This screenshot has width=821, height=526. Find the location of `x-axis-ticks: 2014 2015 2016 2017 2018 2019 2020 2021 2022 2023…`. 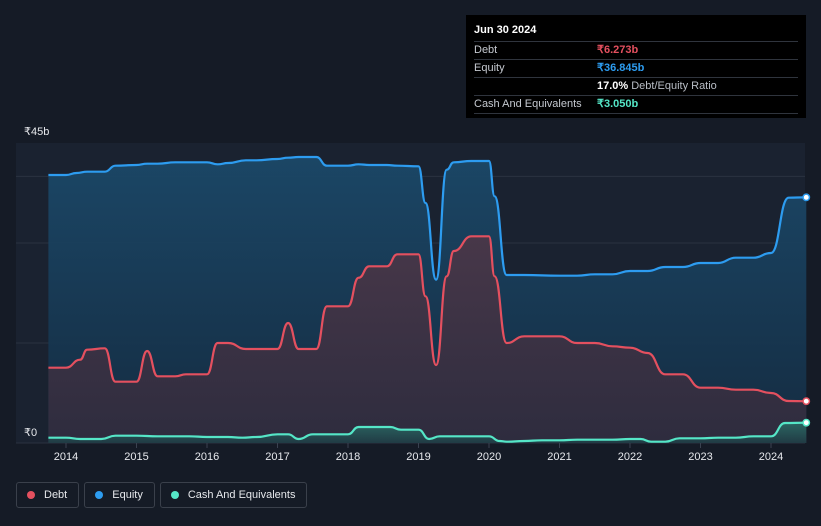

x-axis-ticks: 2014 2015 2016 2017 2018 2019 2020 2021 2022 2023… is located at coordinates (418, 453).